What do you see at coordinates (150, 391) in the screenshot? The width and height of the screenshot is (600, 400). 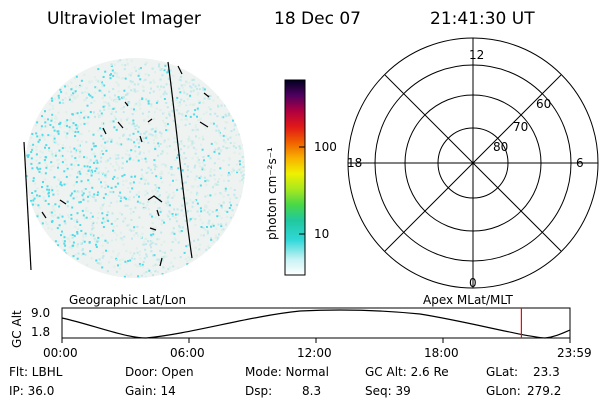 I see `gain-info: Gain: 14` at bounding box center [150, 391].